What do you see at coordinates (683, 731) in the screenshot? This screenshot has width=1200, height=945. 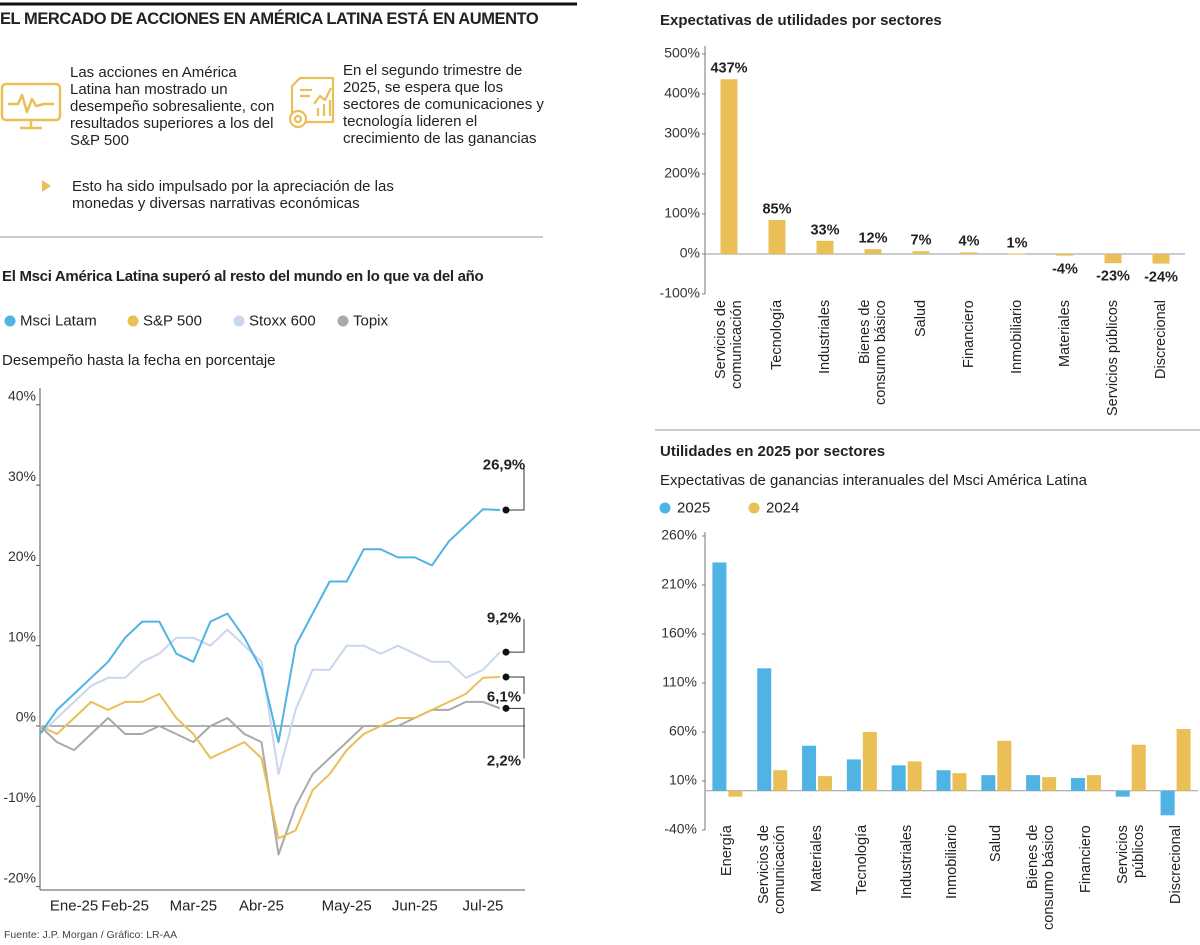 I see `y-tick-label: 60%` at bounding box center [683, 731].